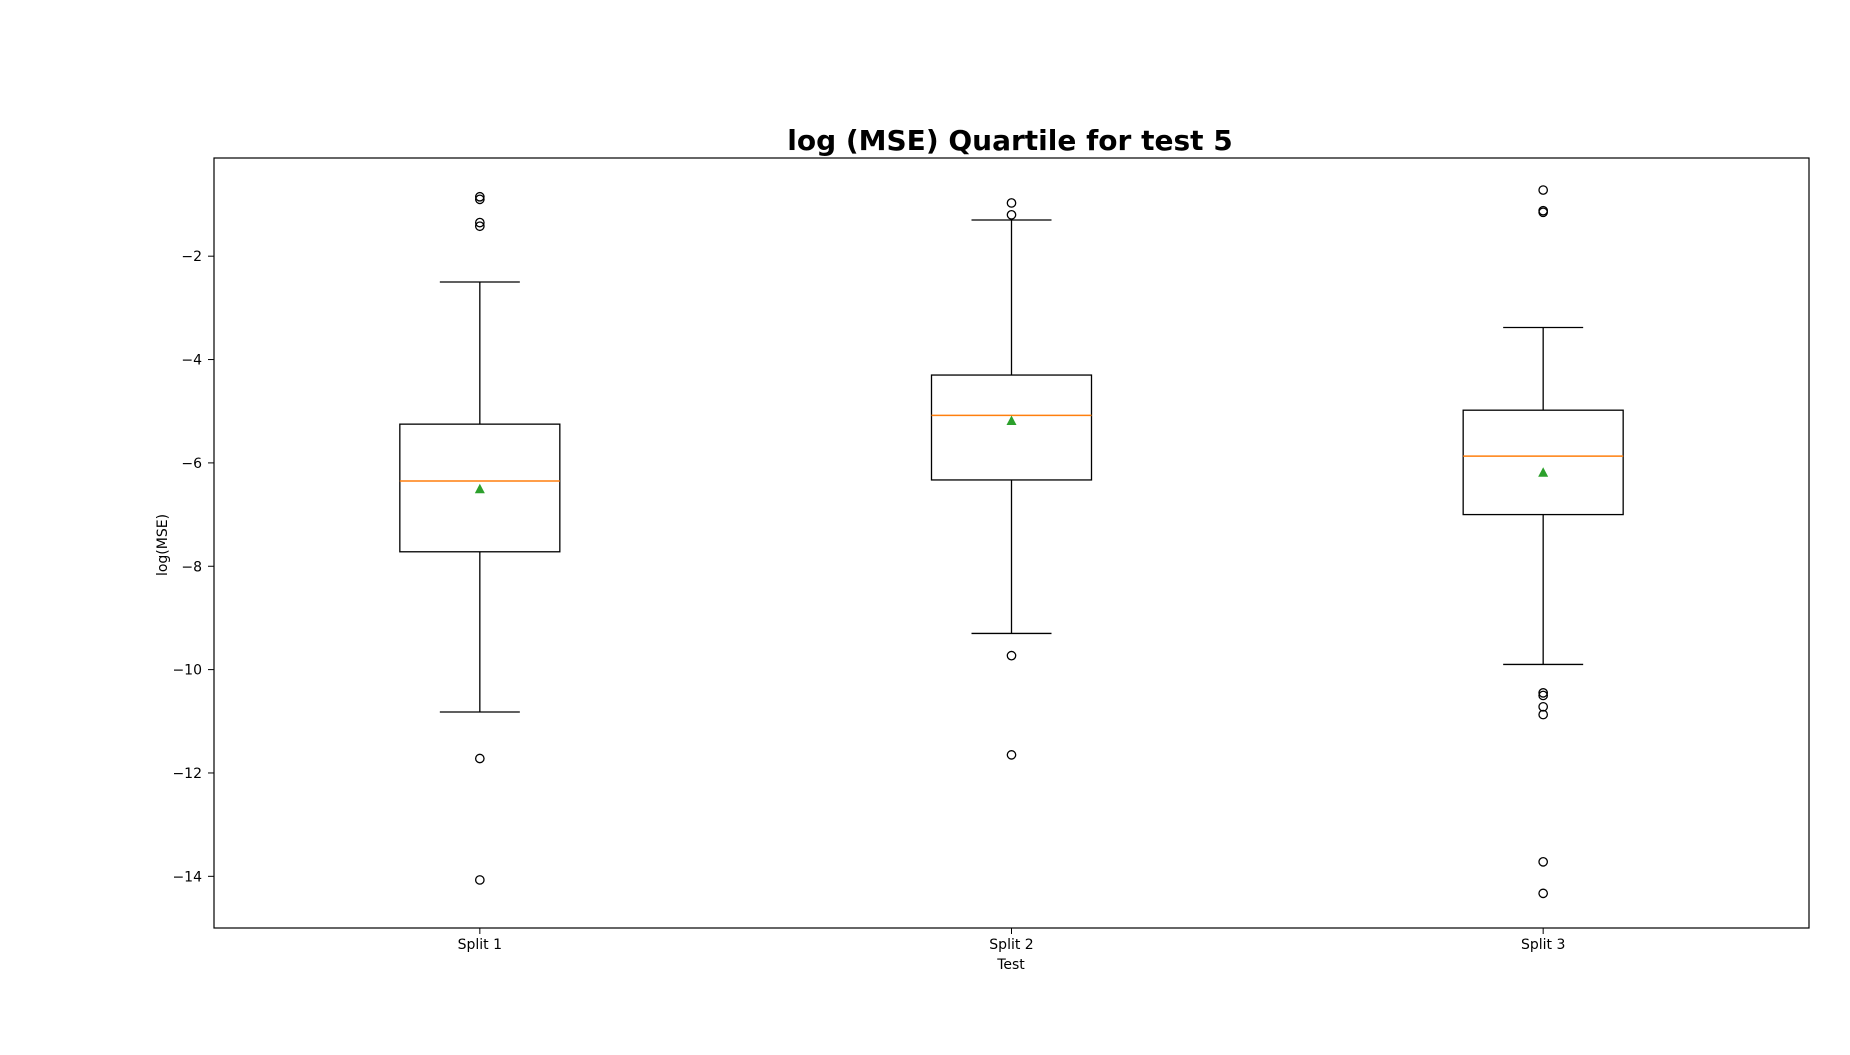 This screenshot has height=1055, width=1850. I want to click on y-tick-label: −14, so click(187, 877).